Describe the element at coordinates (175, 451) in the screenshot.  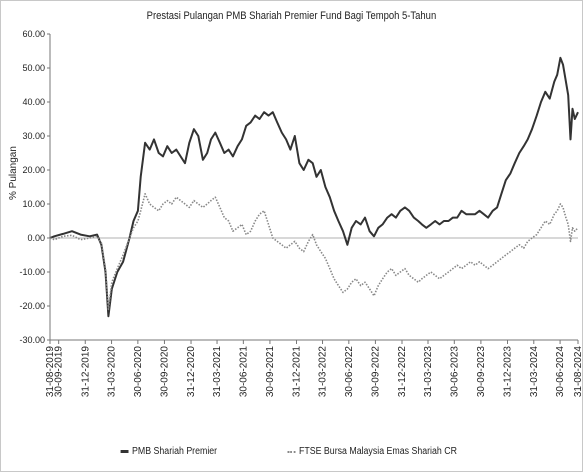
I see `legend-label-series-1: PMB Shariah Premier` at that location.